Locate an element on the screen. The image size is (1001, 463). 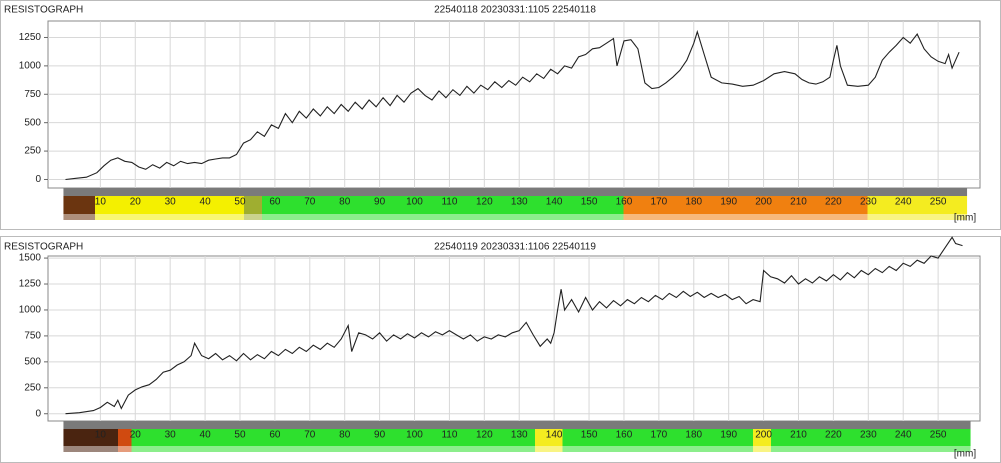
y-tick-label: 1500 is located at coordinates (30, 258).